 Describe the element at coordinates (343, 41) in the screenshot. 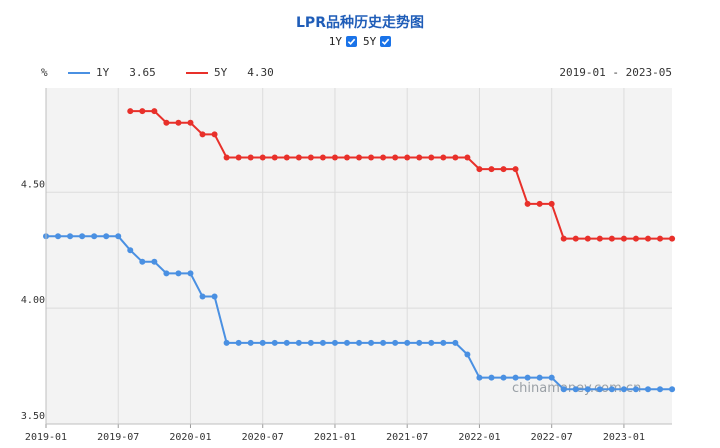

I see `toggle-1y: 1Y` at that location.